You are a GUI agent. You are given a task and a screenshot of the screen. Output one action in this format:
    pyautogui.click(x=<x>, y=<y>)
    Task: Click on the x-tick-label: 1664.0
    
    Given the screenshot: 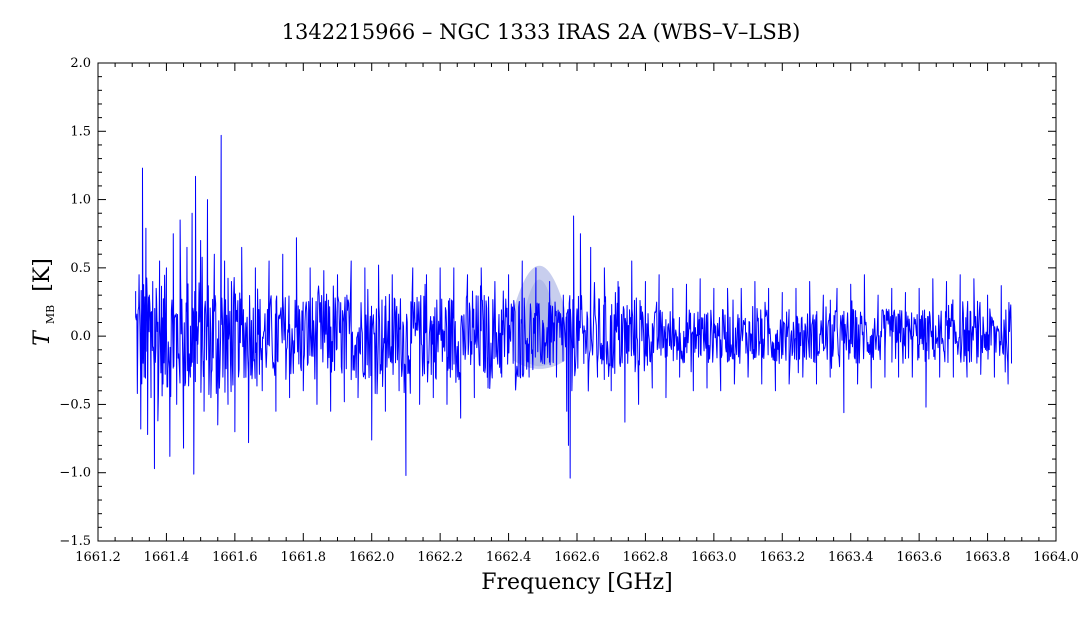 What is the action you would take?
    pyautogui.click(x=1056, y=557)
    